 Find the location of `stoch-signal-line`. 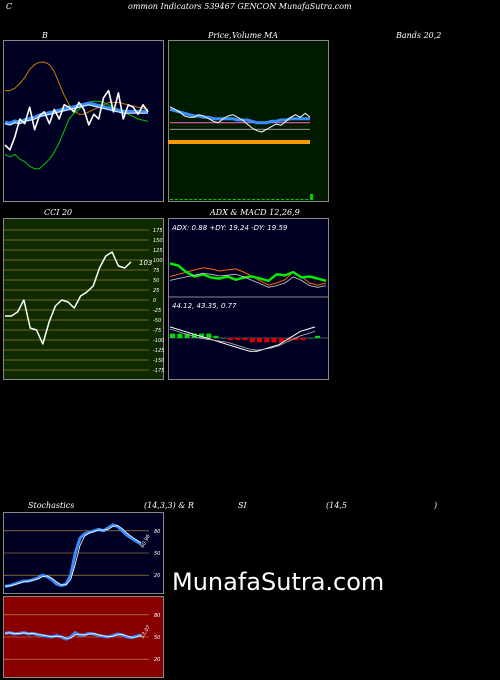

stoch-signal-line is located at coordinates (73, 556).